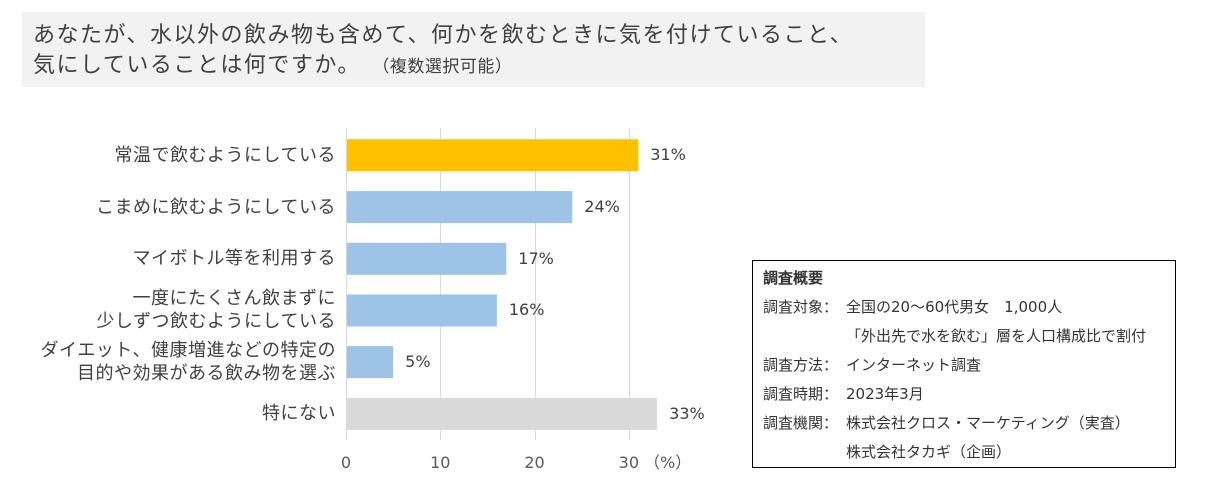 The width and height of the screenshot is (1205, 491). Describe the element at coordinates (418, 362) in the screenshot. I see `bar-value-label: 5%` at that location.